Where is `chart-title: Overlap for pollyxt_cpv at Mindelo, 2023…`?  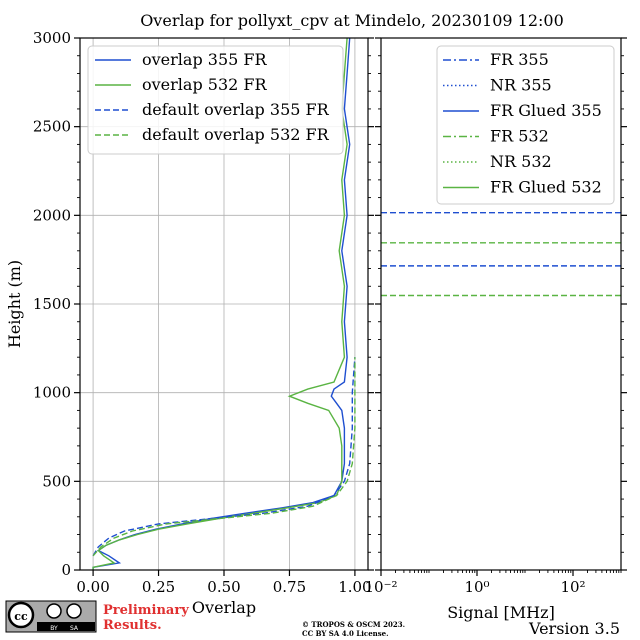 chart-title: Overlap for pollyxt_cpv at Mindelo, 2023… is located at coordinates (352, 20).